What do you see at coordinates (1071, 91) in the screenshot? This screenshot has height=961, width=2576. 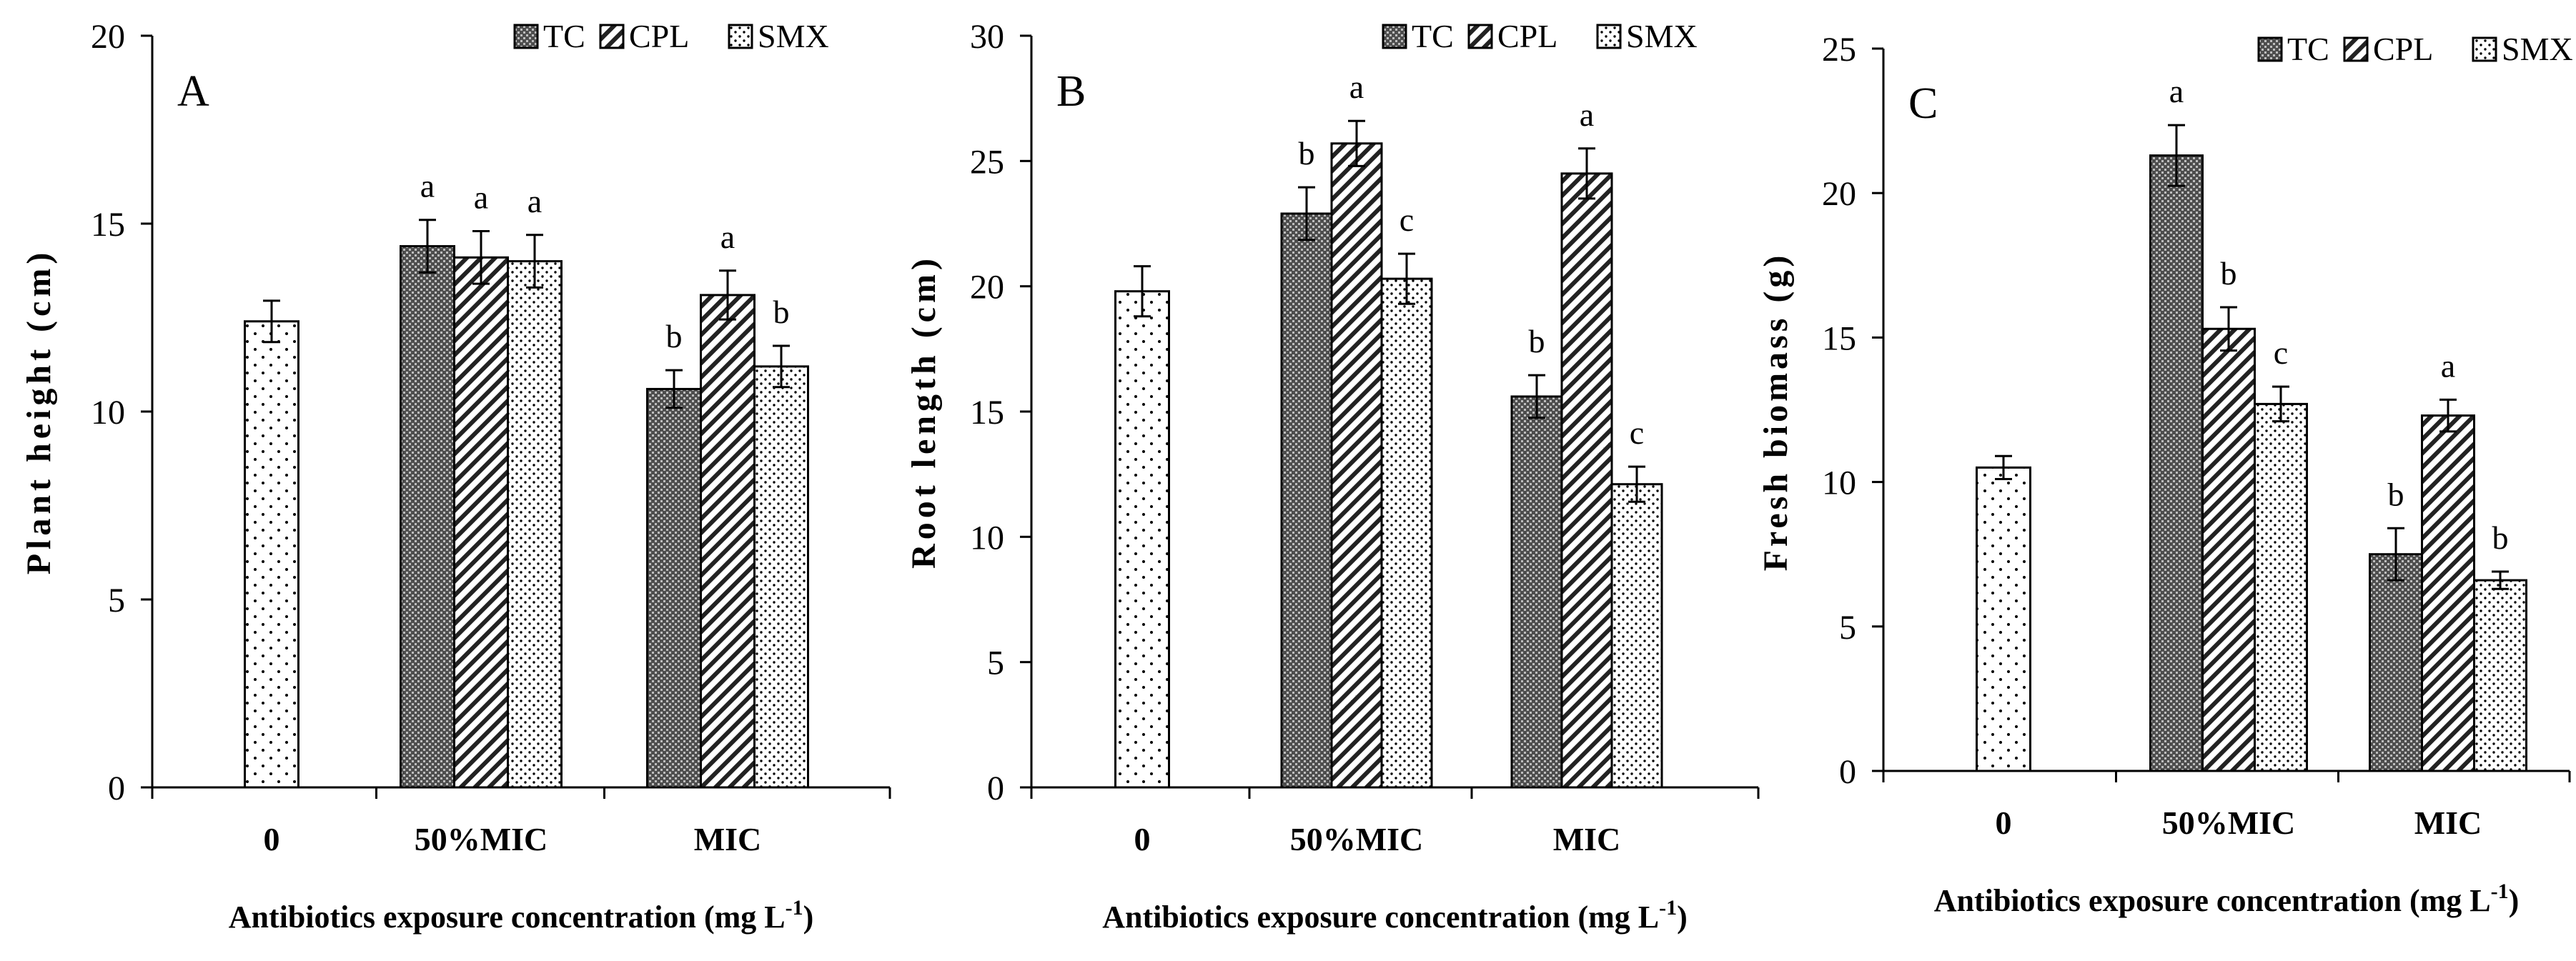 I see `panel-letter: B` at bounding box center [1071, 91].